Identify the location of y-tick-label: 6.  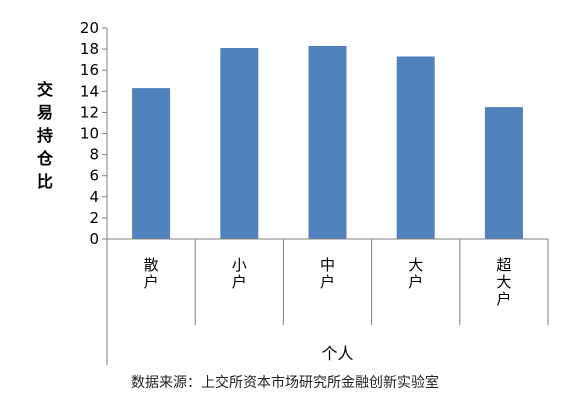
(94, 176).